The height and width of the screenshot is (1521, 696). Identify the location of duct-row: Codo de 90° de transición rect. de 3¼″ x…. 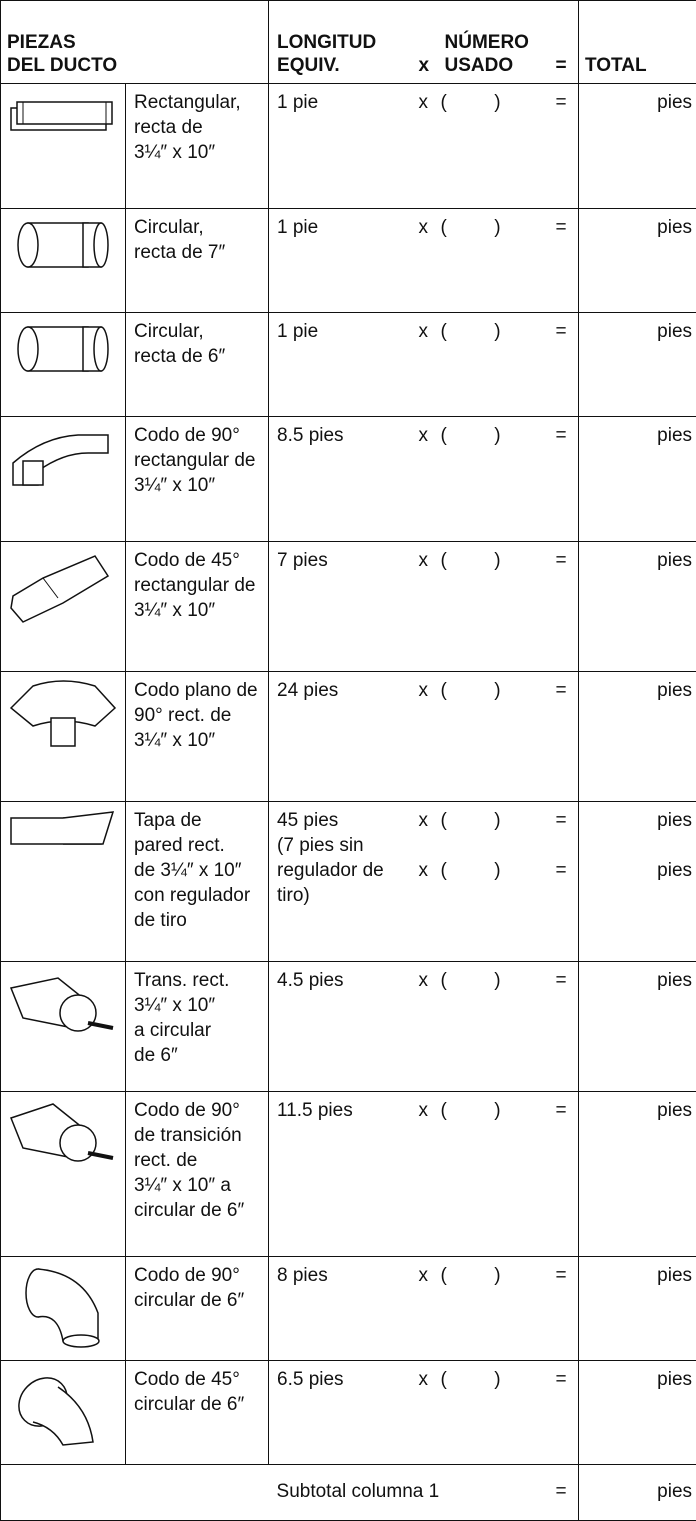
(348, 1174).